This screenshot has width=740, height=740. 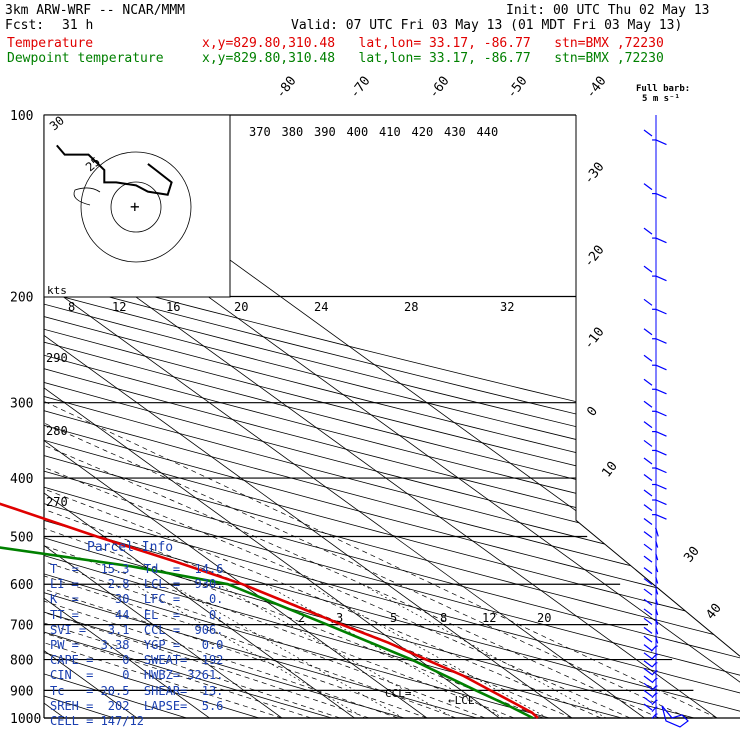 I want to click on hodograph-axis-label: 24, so click(x=321, y=307).